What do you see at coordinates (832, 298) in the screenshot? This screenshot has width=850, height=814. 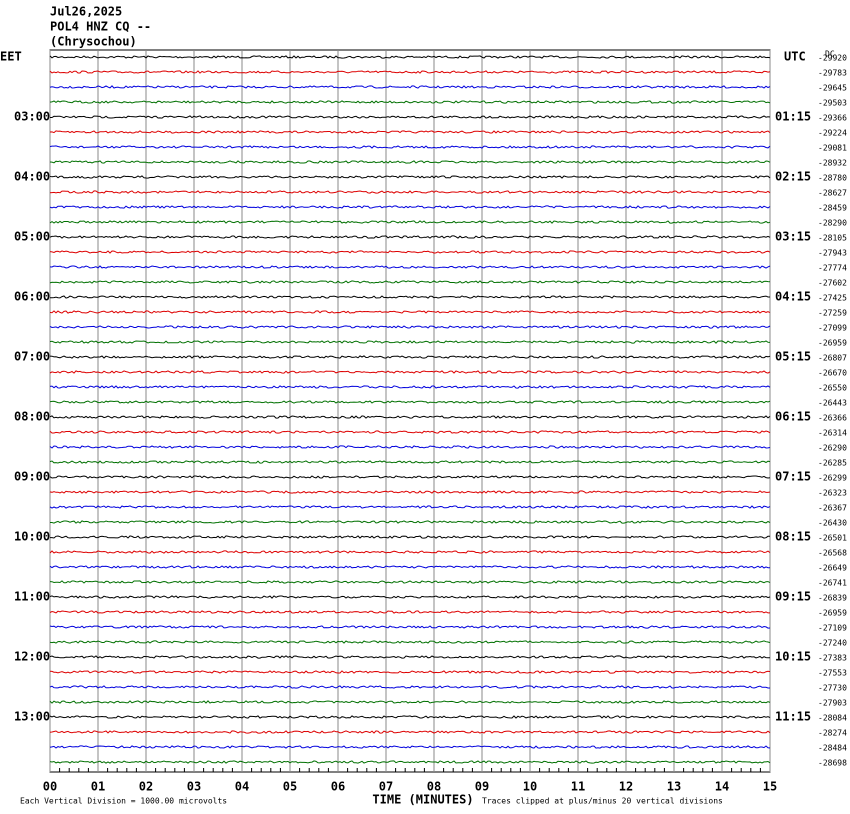 I see `offset-label: -27425` at bounding box center [832, 298].